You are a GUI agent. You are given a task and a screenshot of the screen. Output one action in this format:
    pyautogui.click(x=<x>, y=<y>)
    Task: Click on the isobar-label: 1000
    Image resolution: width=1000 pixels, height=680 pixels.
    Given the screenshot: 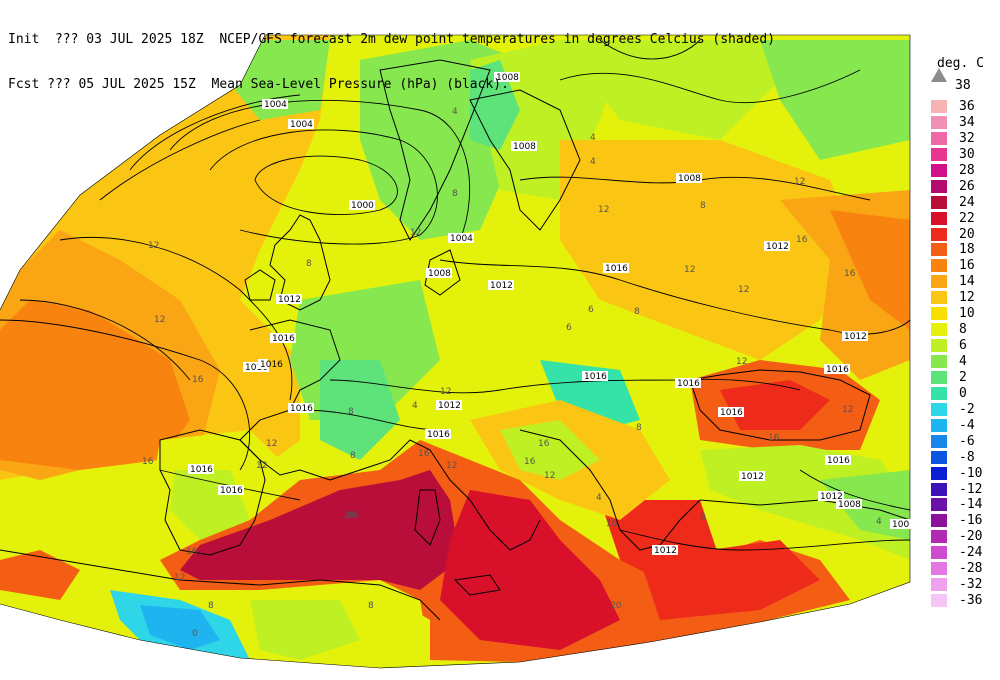 What is the action you would take?
    pyautogui.click(x=362, y=205)
    